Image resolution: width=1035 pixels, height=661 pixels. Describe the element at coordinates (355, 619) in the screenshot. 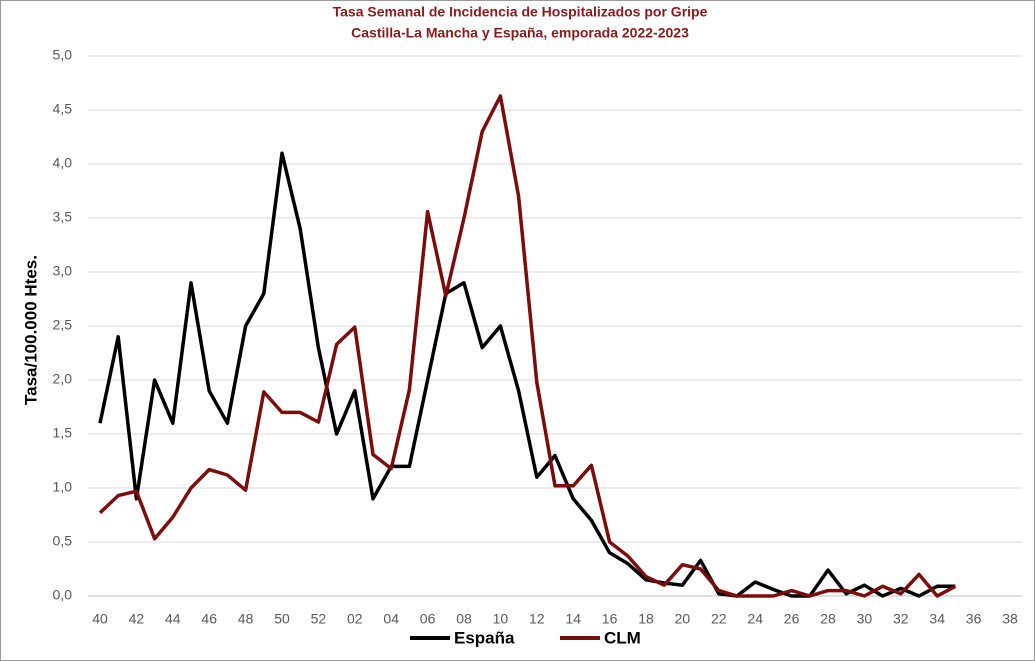

I see `x-tick-label: 02` at that location.